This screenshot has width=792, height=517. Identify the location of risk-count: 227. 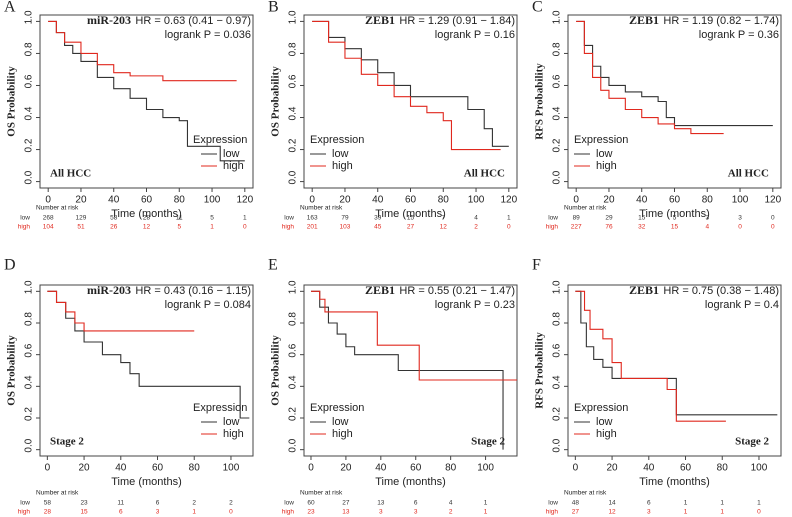
(576, 227).